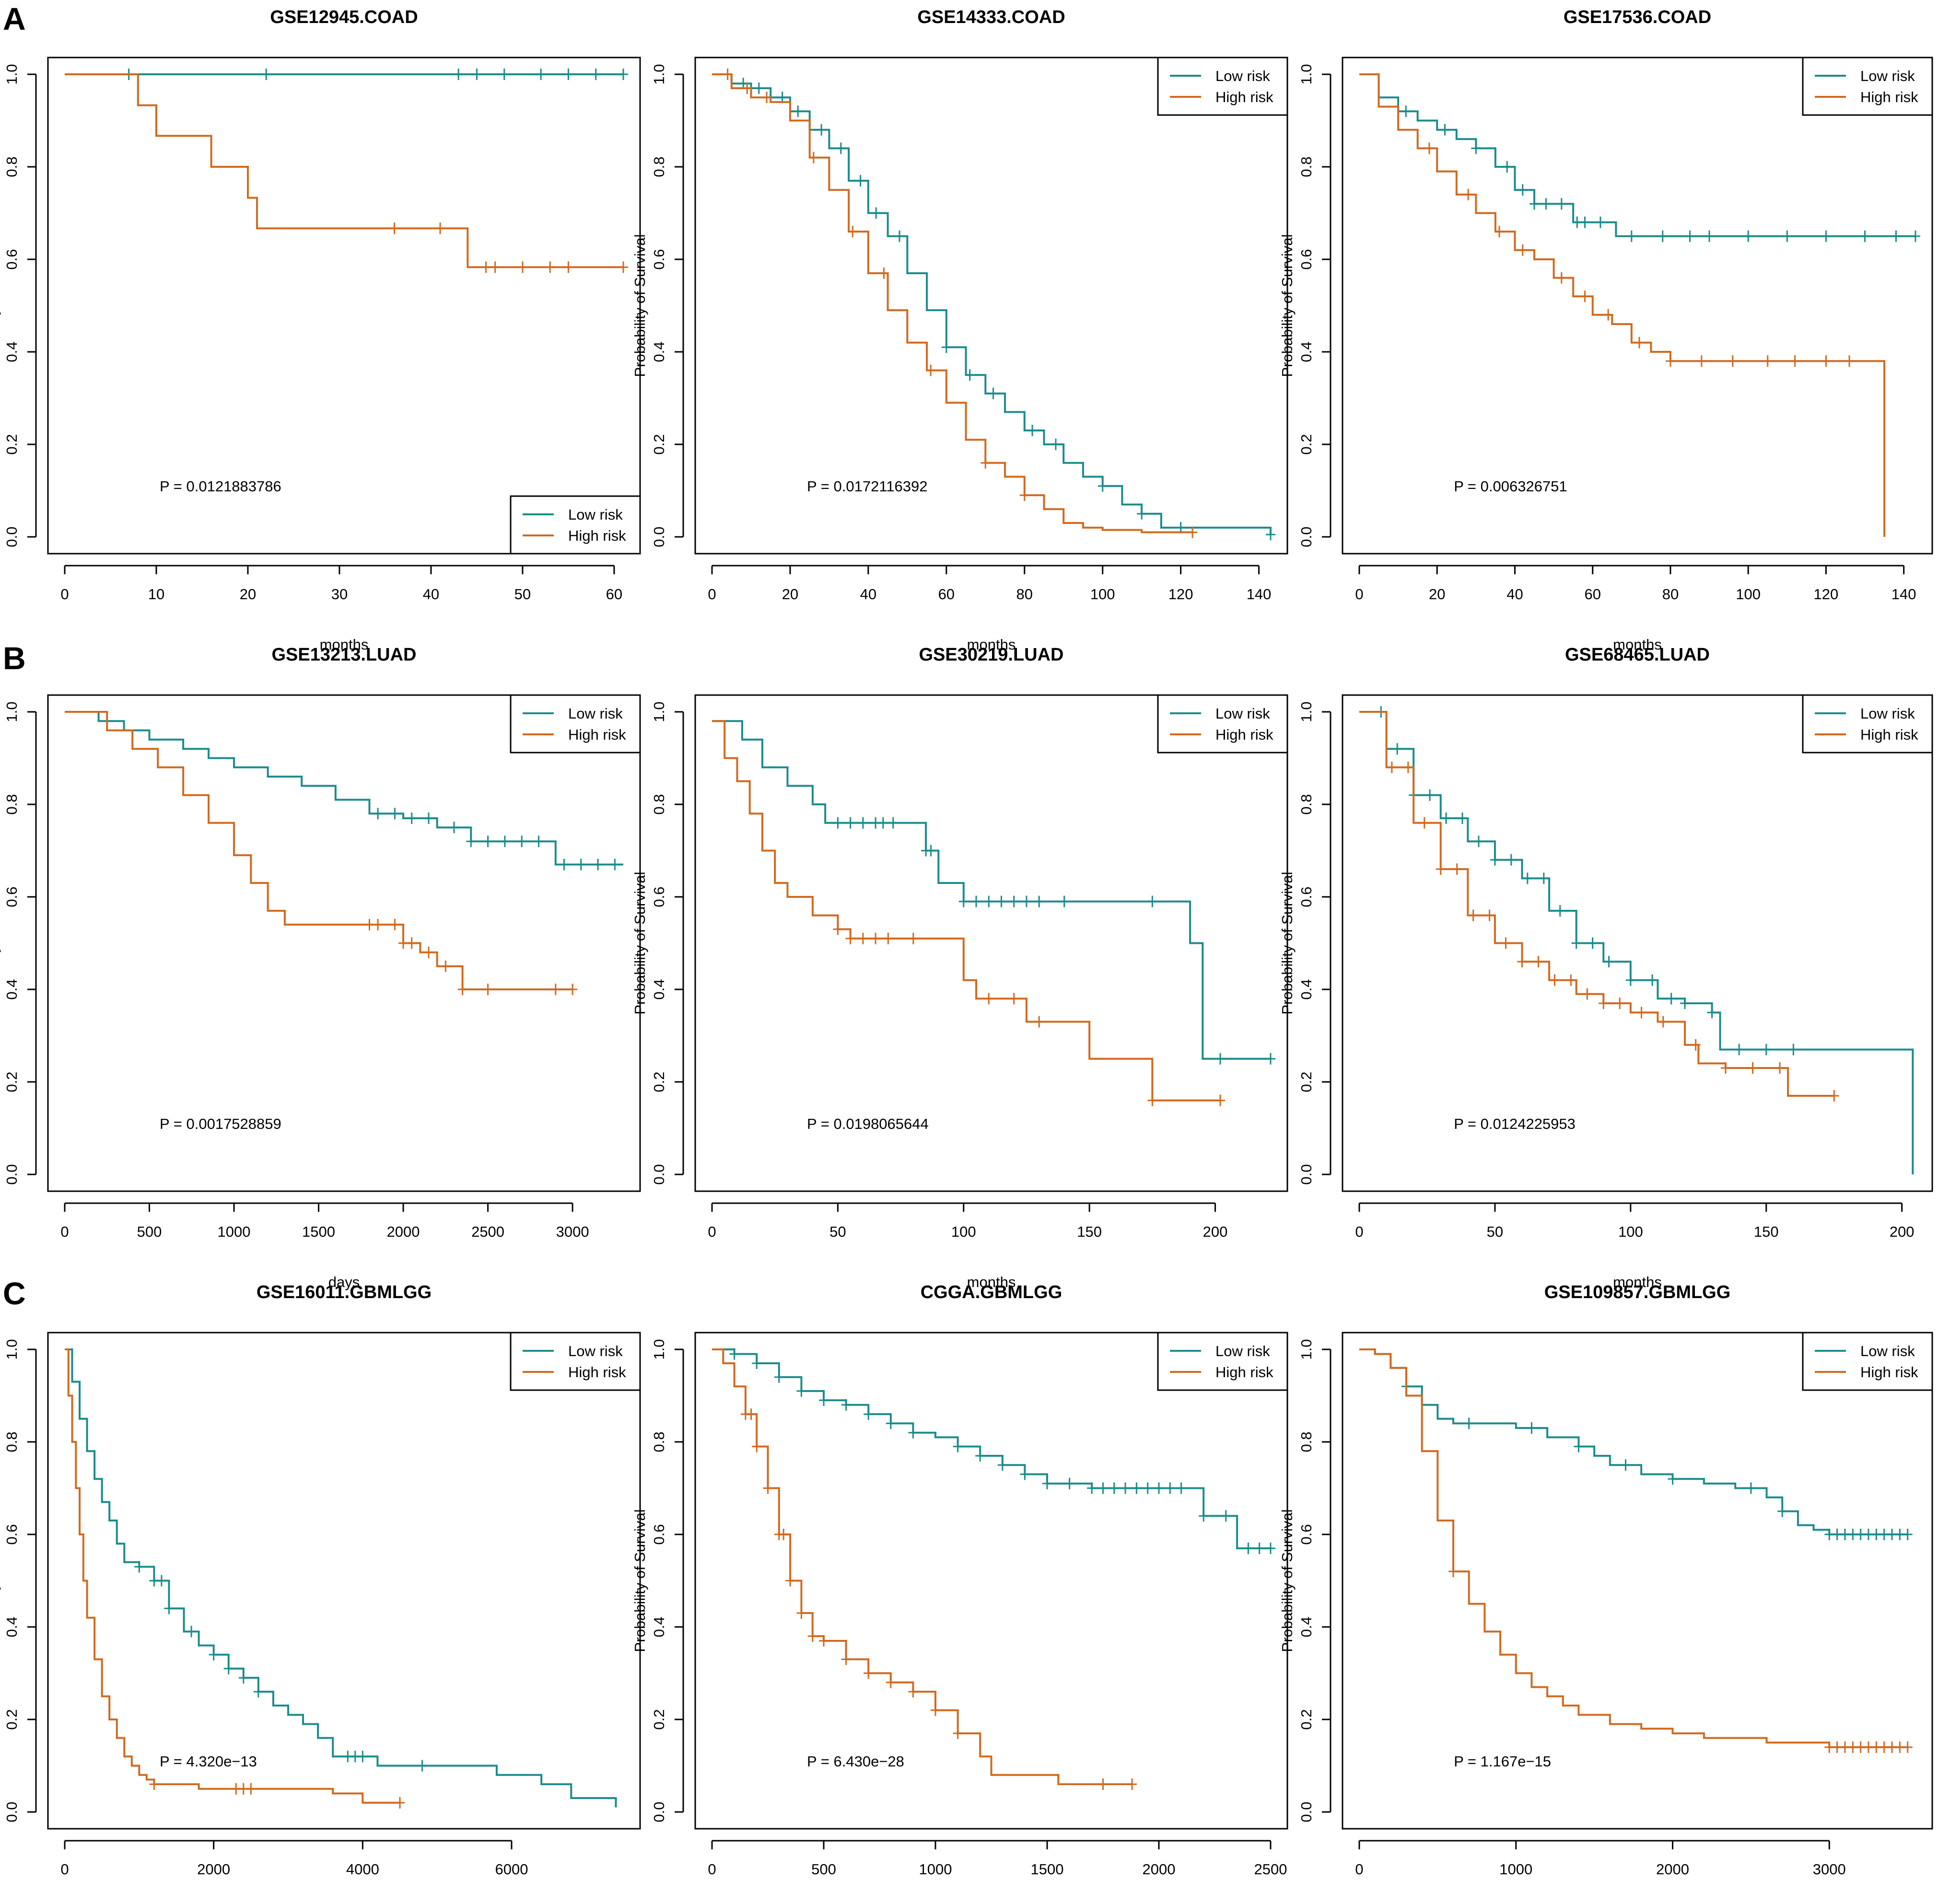  I want to click on x-tick-label: 4000, so click(362, 1870).